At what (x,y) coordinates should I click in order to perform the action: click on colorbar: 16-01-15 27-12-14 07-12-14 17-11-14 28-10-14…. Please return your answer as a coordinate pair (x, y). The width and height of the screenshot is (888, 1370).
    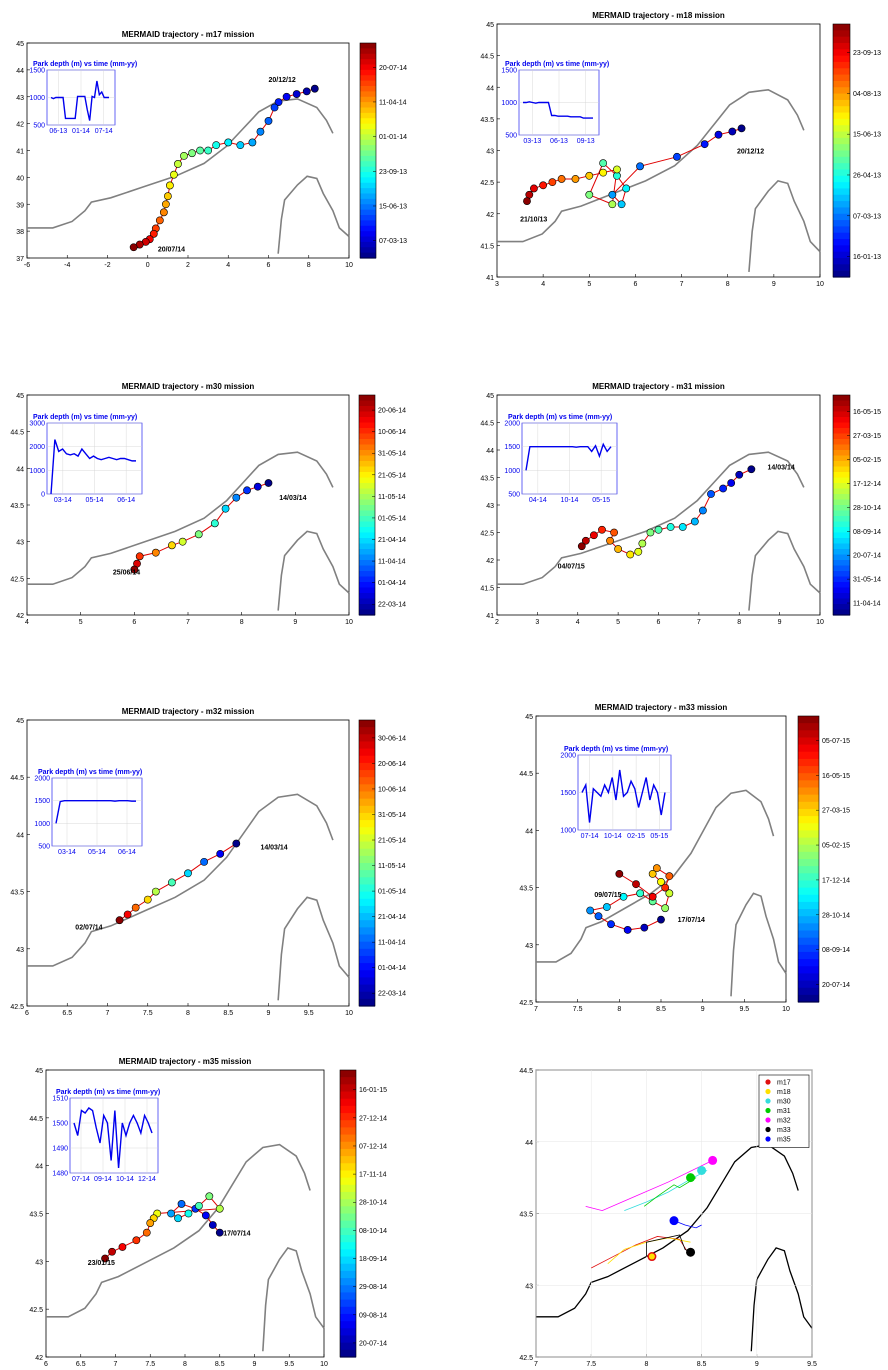
    Looking at the image, I should click on (363, 1213).